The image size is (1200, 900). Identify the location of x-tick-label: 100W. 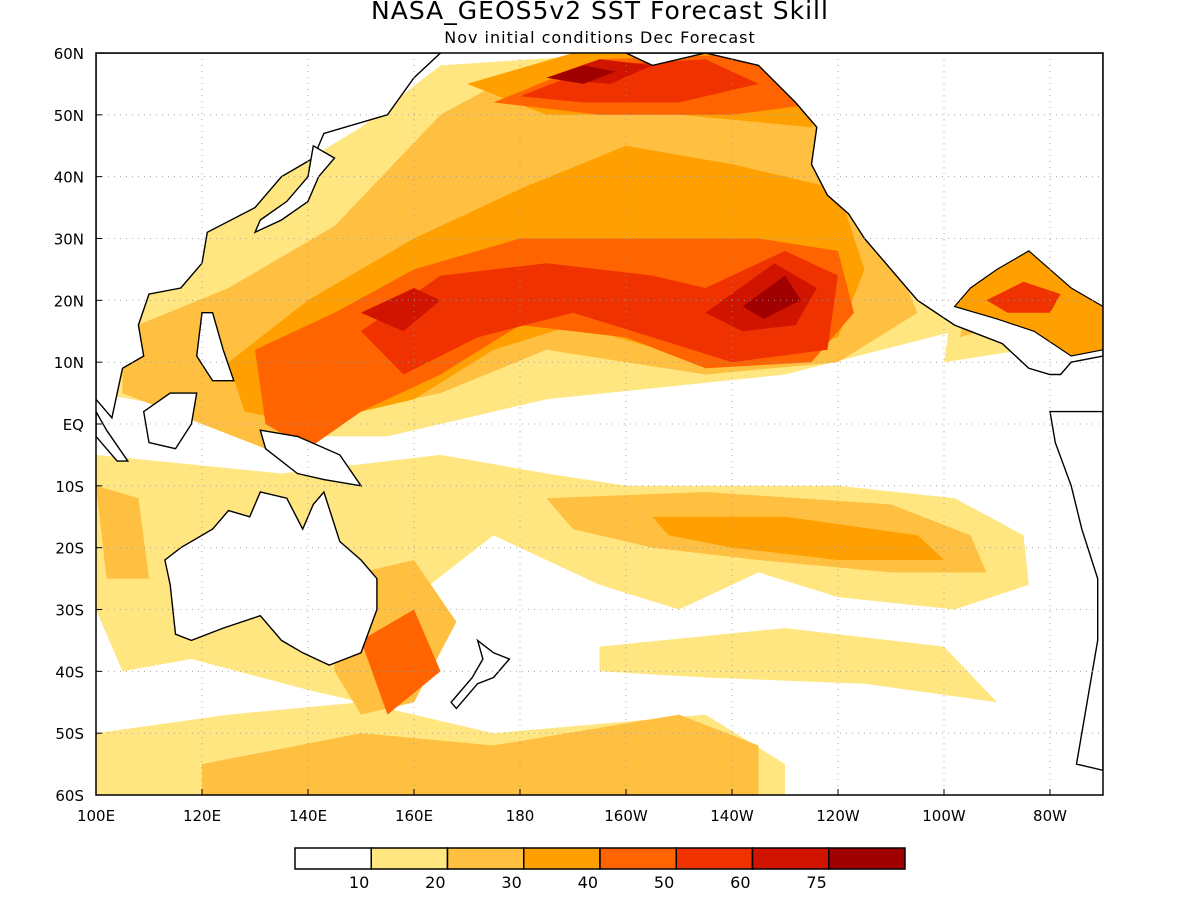
(944, 816).